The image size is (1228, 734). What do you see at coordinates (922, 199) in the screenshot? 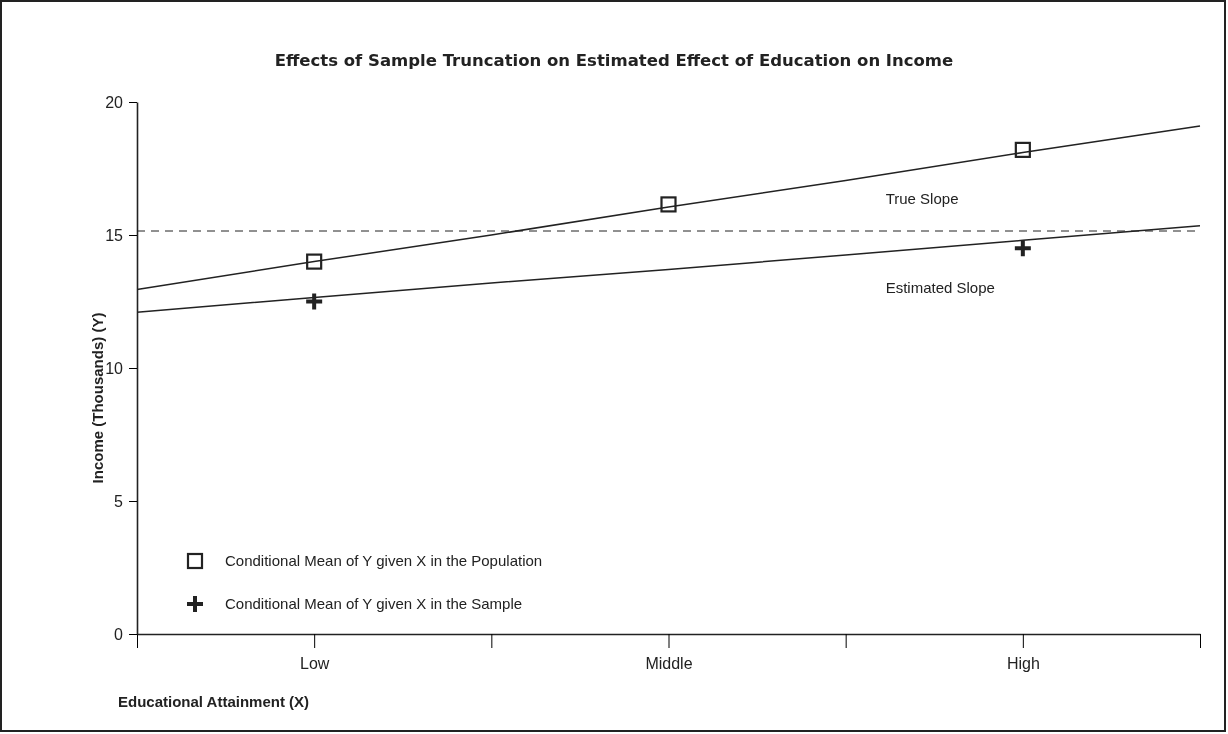
I see `series-label: True Slope` at bounding box center [922, 199].